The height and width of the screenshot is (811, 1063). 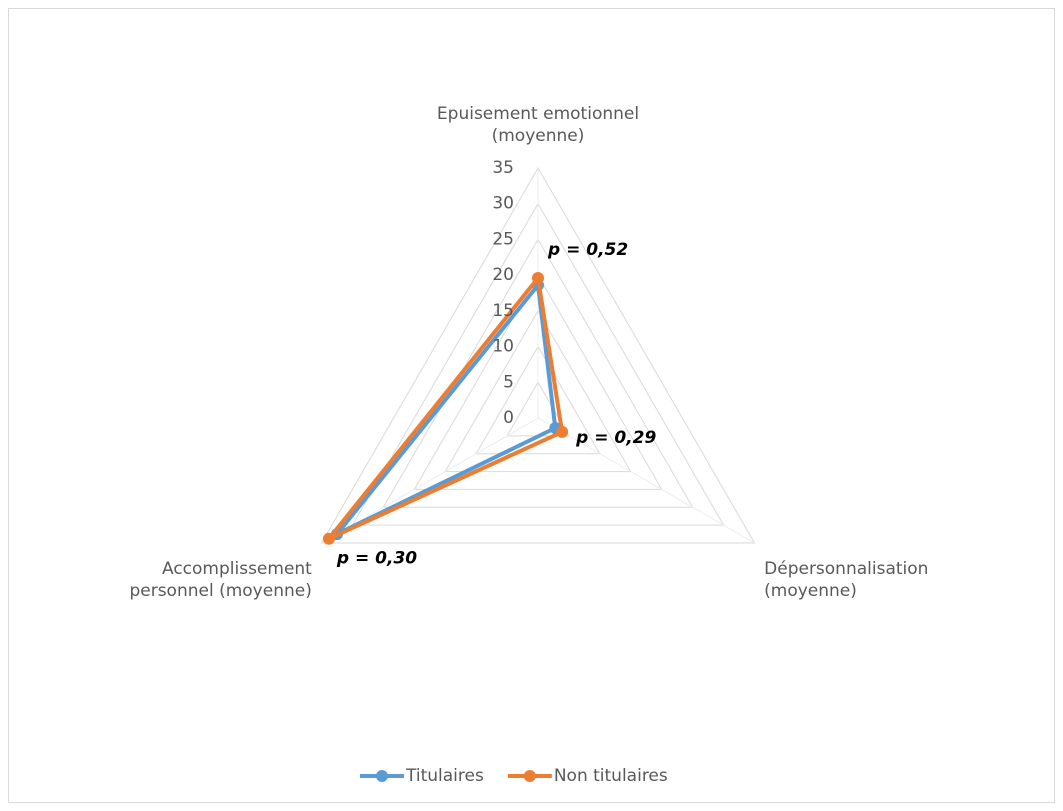 What do you see at coordinates (503, 347) in the screenshot?
I see `tick-label: 10` at bounding box center [503, 347].